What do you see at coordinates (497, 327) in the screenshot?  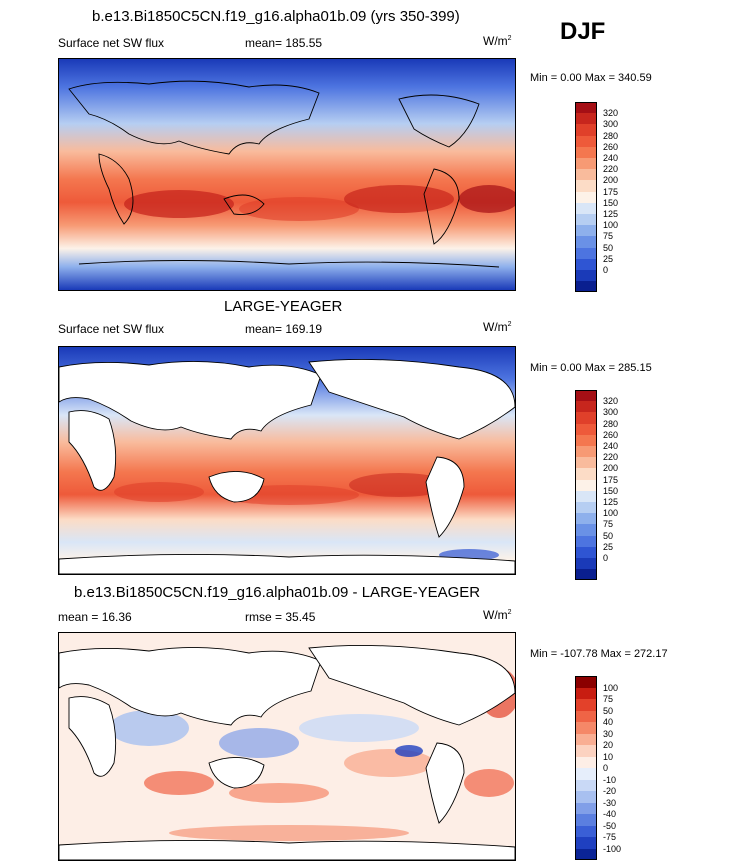 I see `panel2-units: W/m2` at bounding box center [497, 327].